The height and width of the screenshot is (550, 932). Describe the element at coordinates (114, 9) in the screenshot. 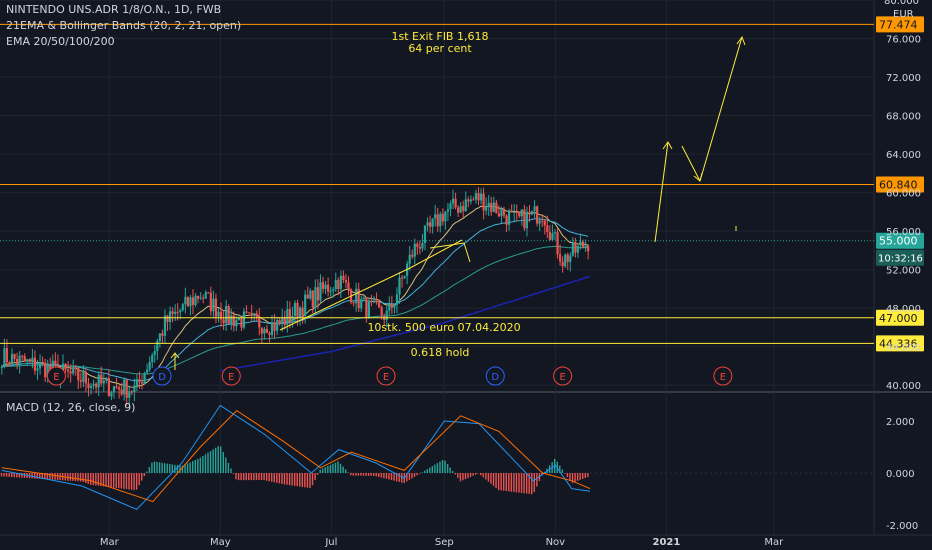

I see `symbol-title: NINTENDO UNS.ADR 1/8/O.N., 1D, FWB` at that location.